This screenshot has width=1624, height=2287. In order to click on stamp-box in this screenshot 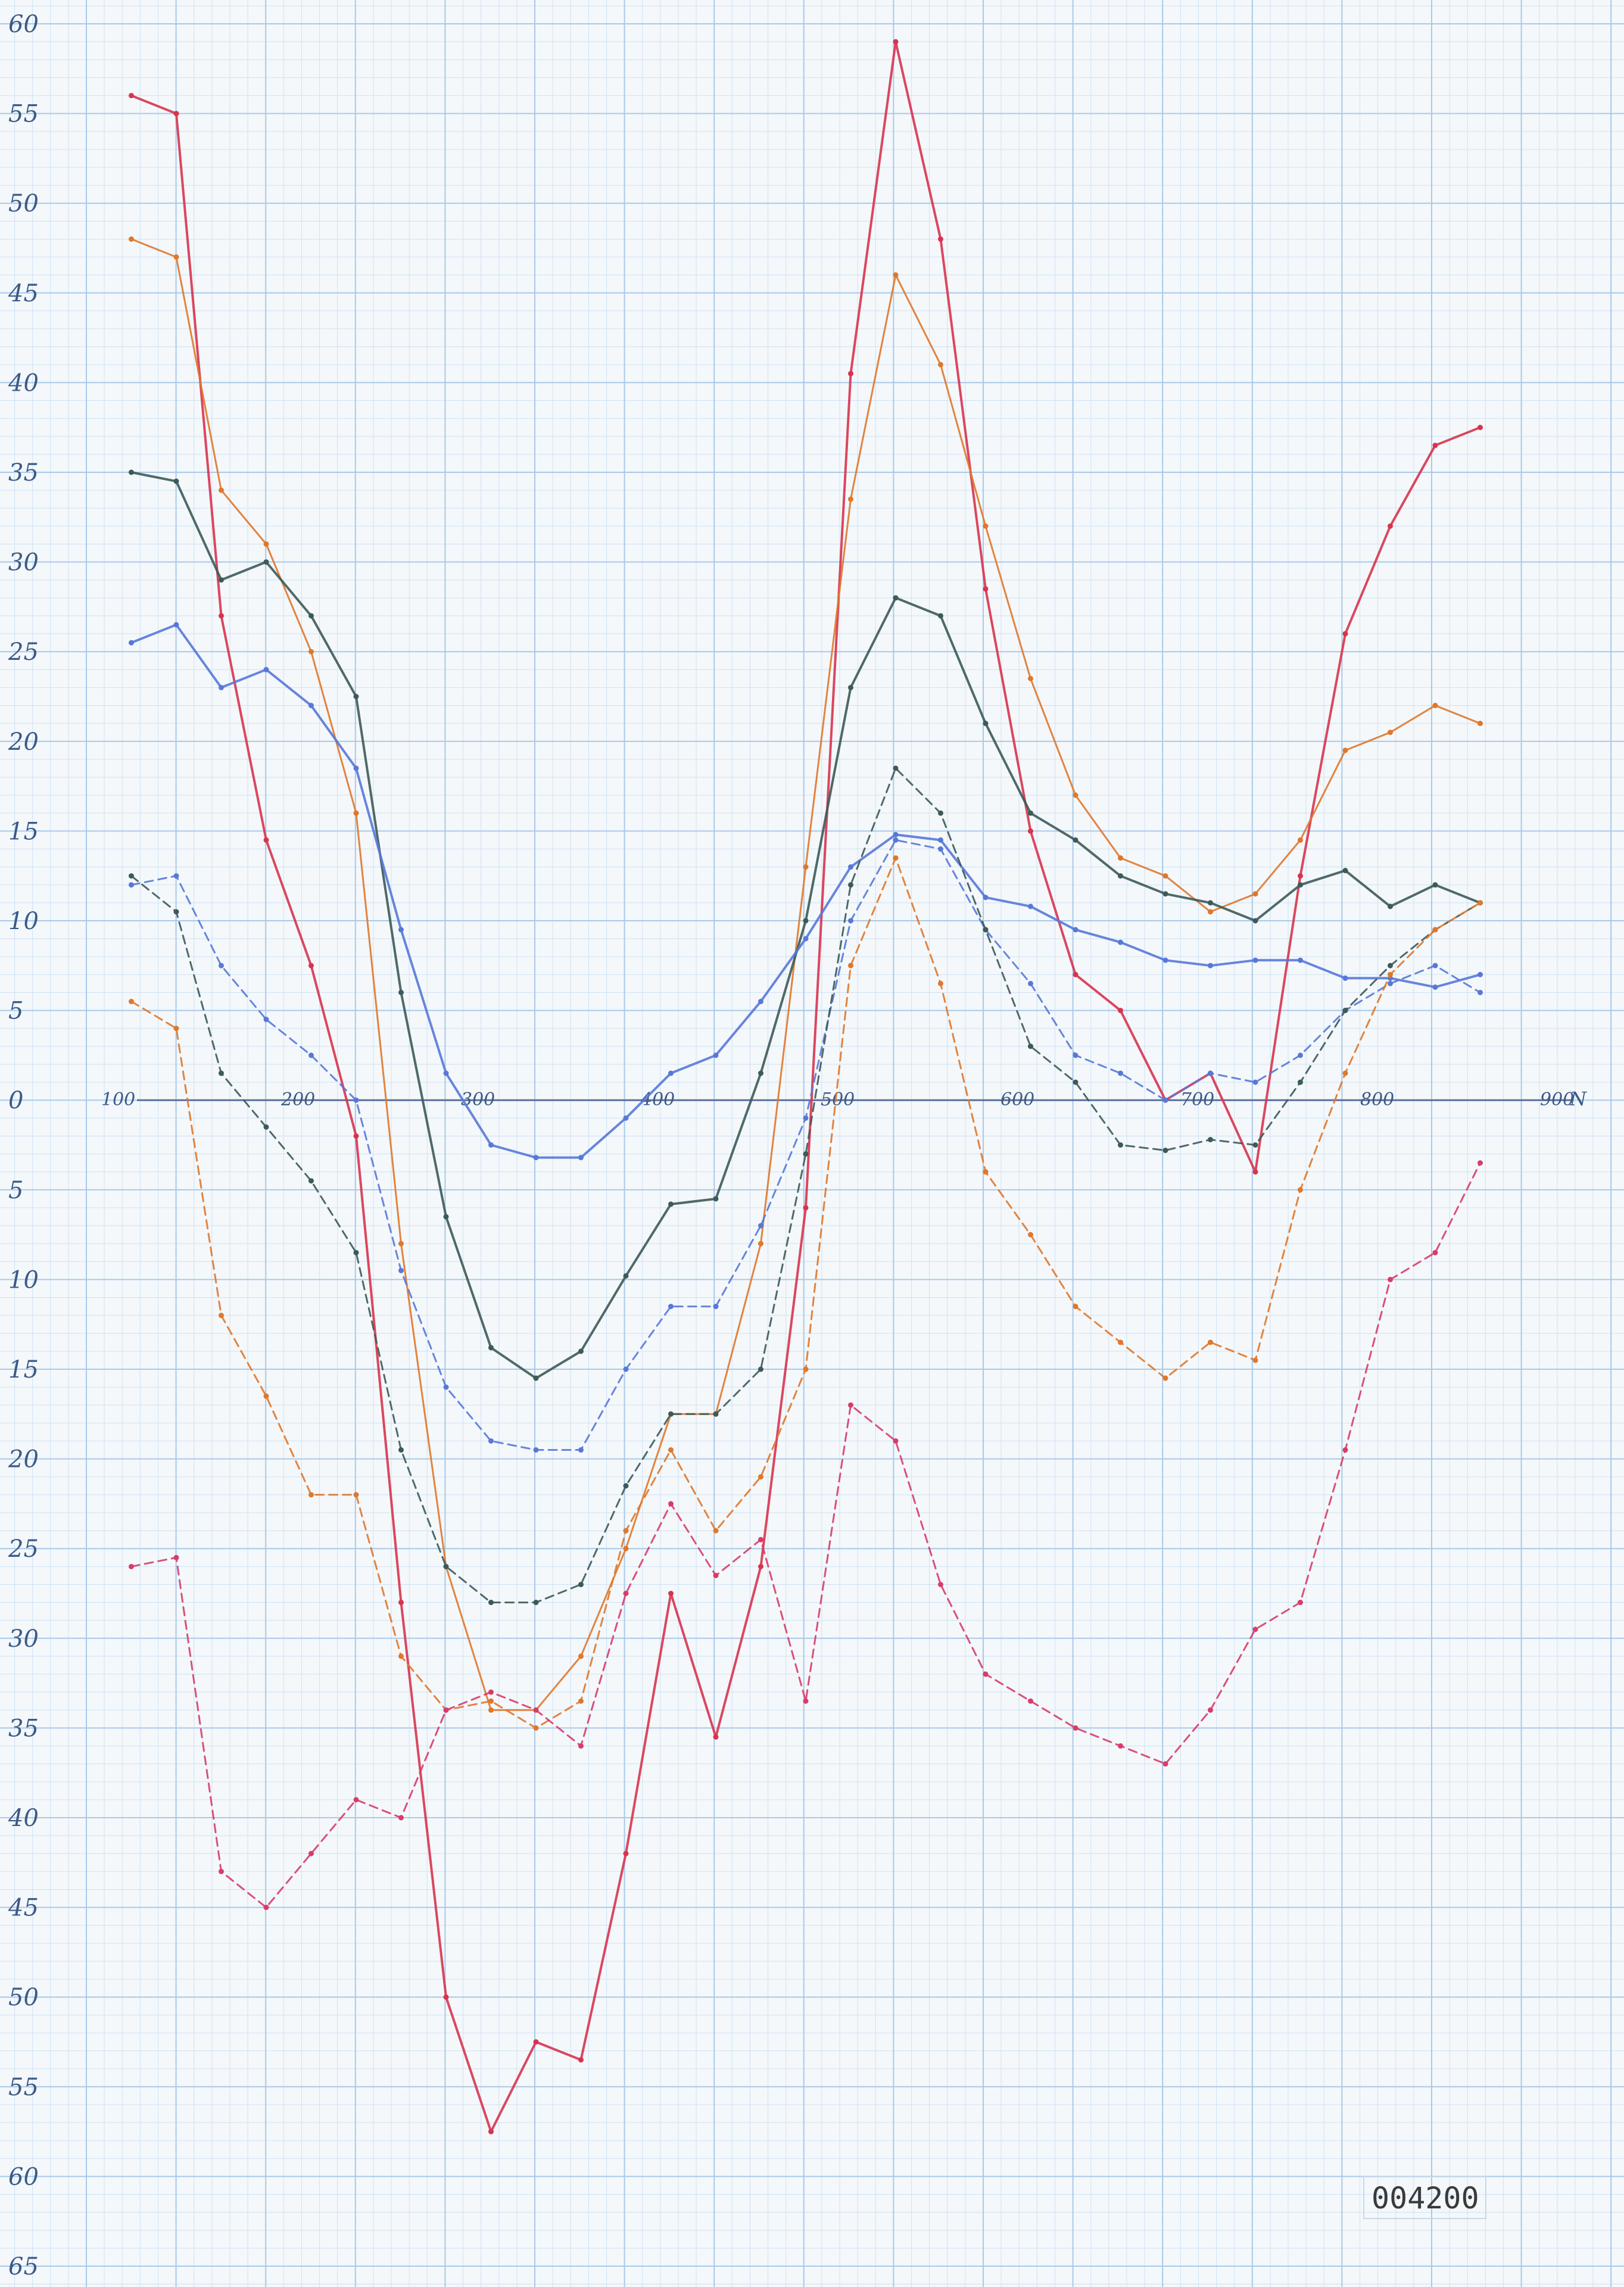, I will do `click(1424, 2197)`.